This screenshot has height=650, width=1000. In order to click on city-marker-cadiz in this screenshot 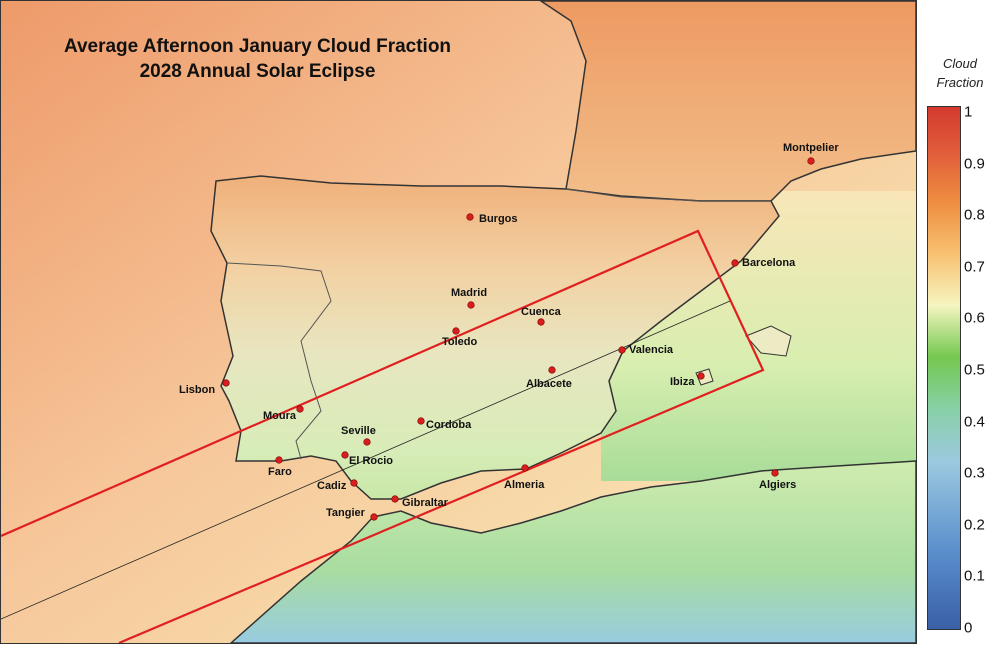, I will do `click(354, 483)`.